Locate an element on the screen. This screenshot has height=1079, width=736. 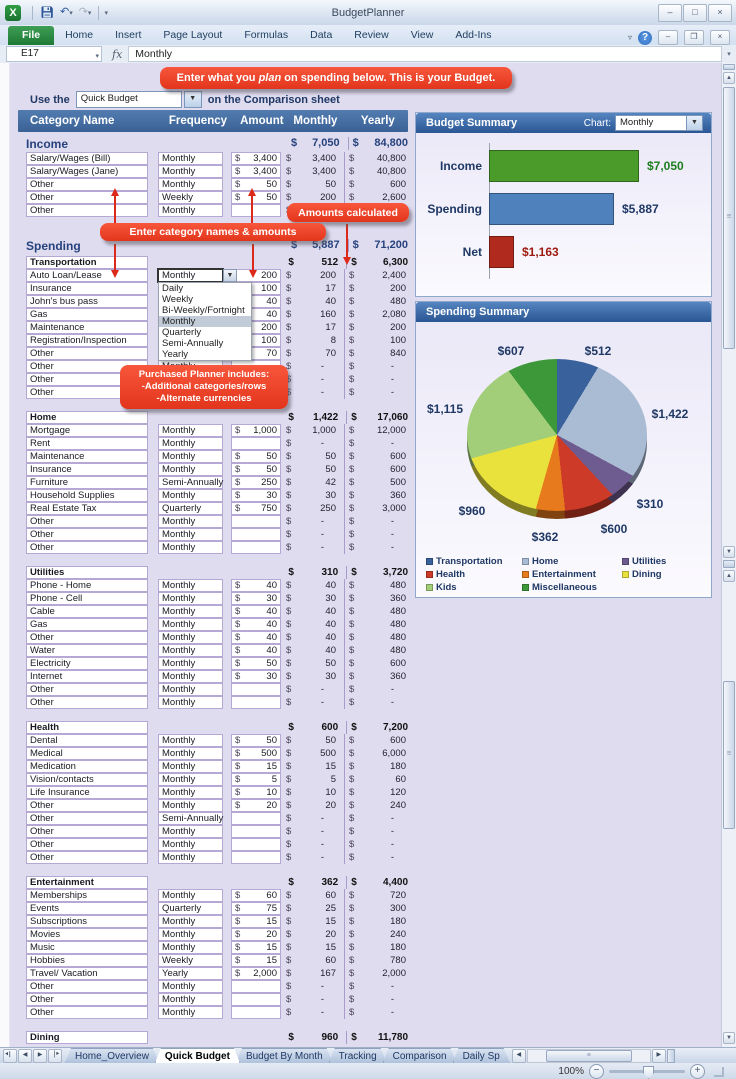
vertical-scrollbar: ▲ ▼ ▲ ▼ is located at coordinates (728, 555).